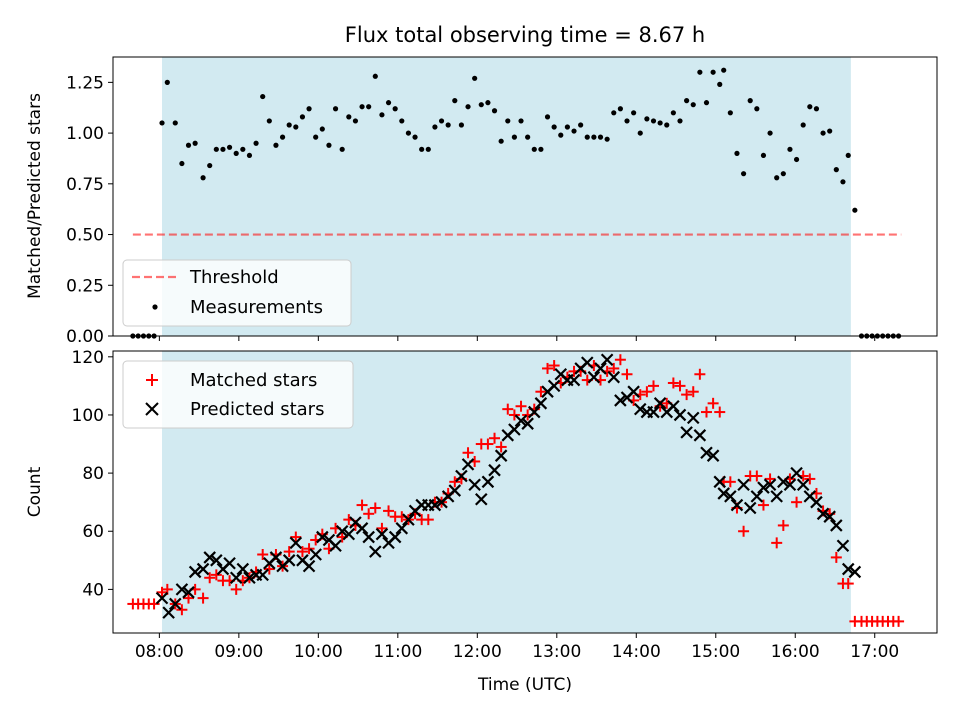 The image size is (960, 720). Describe the element at coordinates (159, 652) in the screenshot. I see `time-x-tick-label: 08:00` at that location.